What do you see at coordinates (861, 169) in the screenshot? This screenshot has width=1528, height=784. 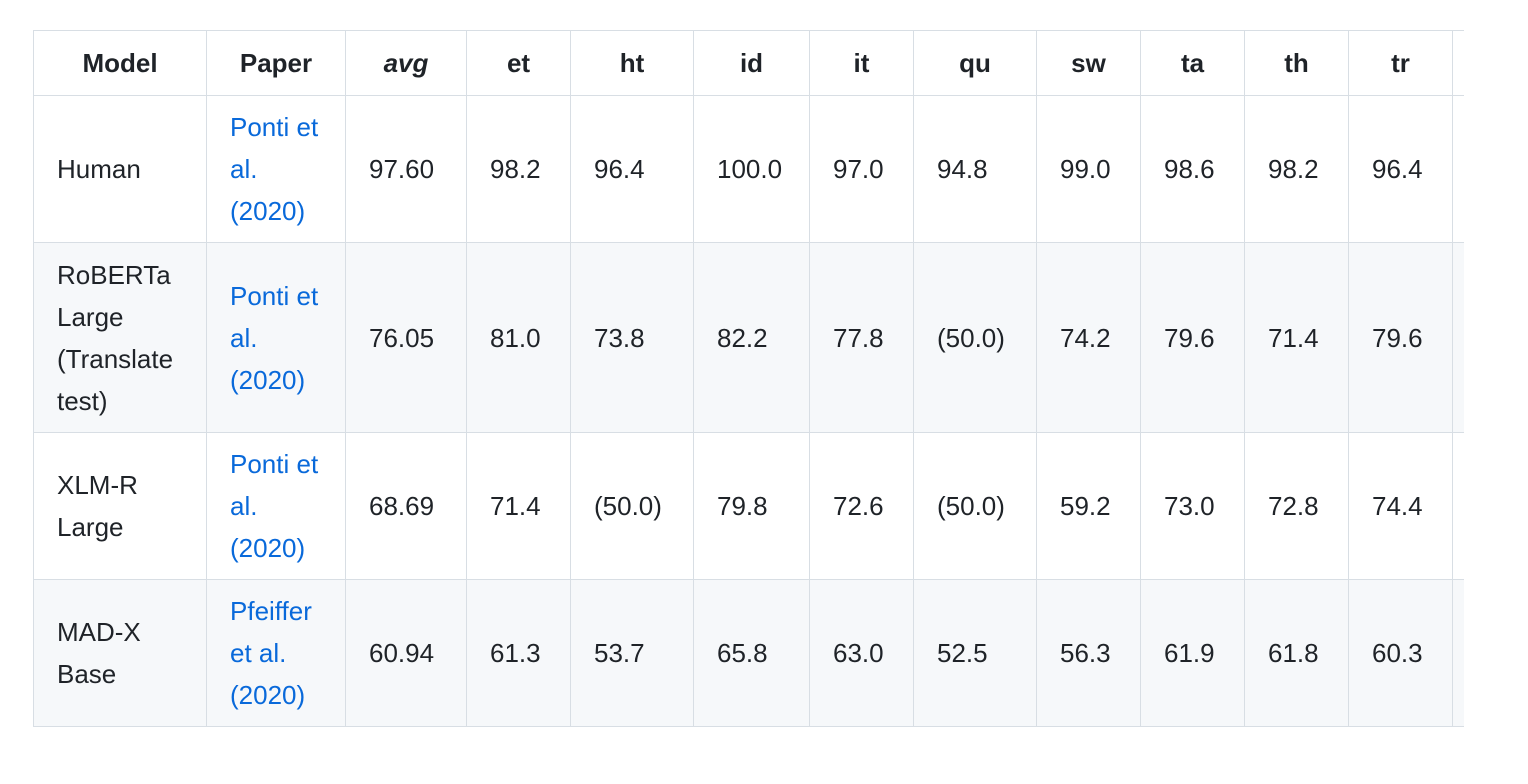 I see `cell-it: 97.0` at bounding box center [861, 169].